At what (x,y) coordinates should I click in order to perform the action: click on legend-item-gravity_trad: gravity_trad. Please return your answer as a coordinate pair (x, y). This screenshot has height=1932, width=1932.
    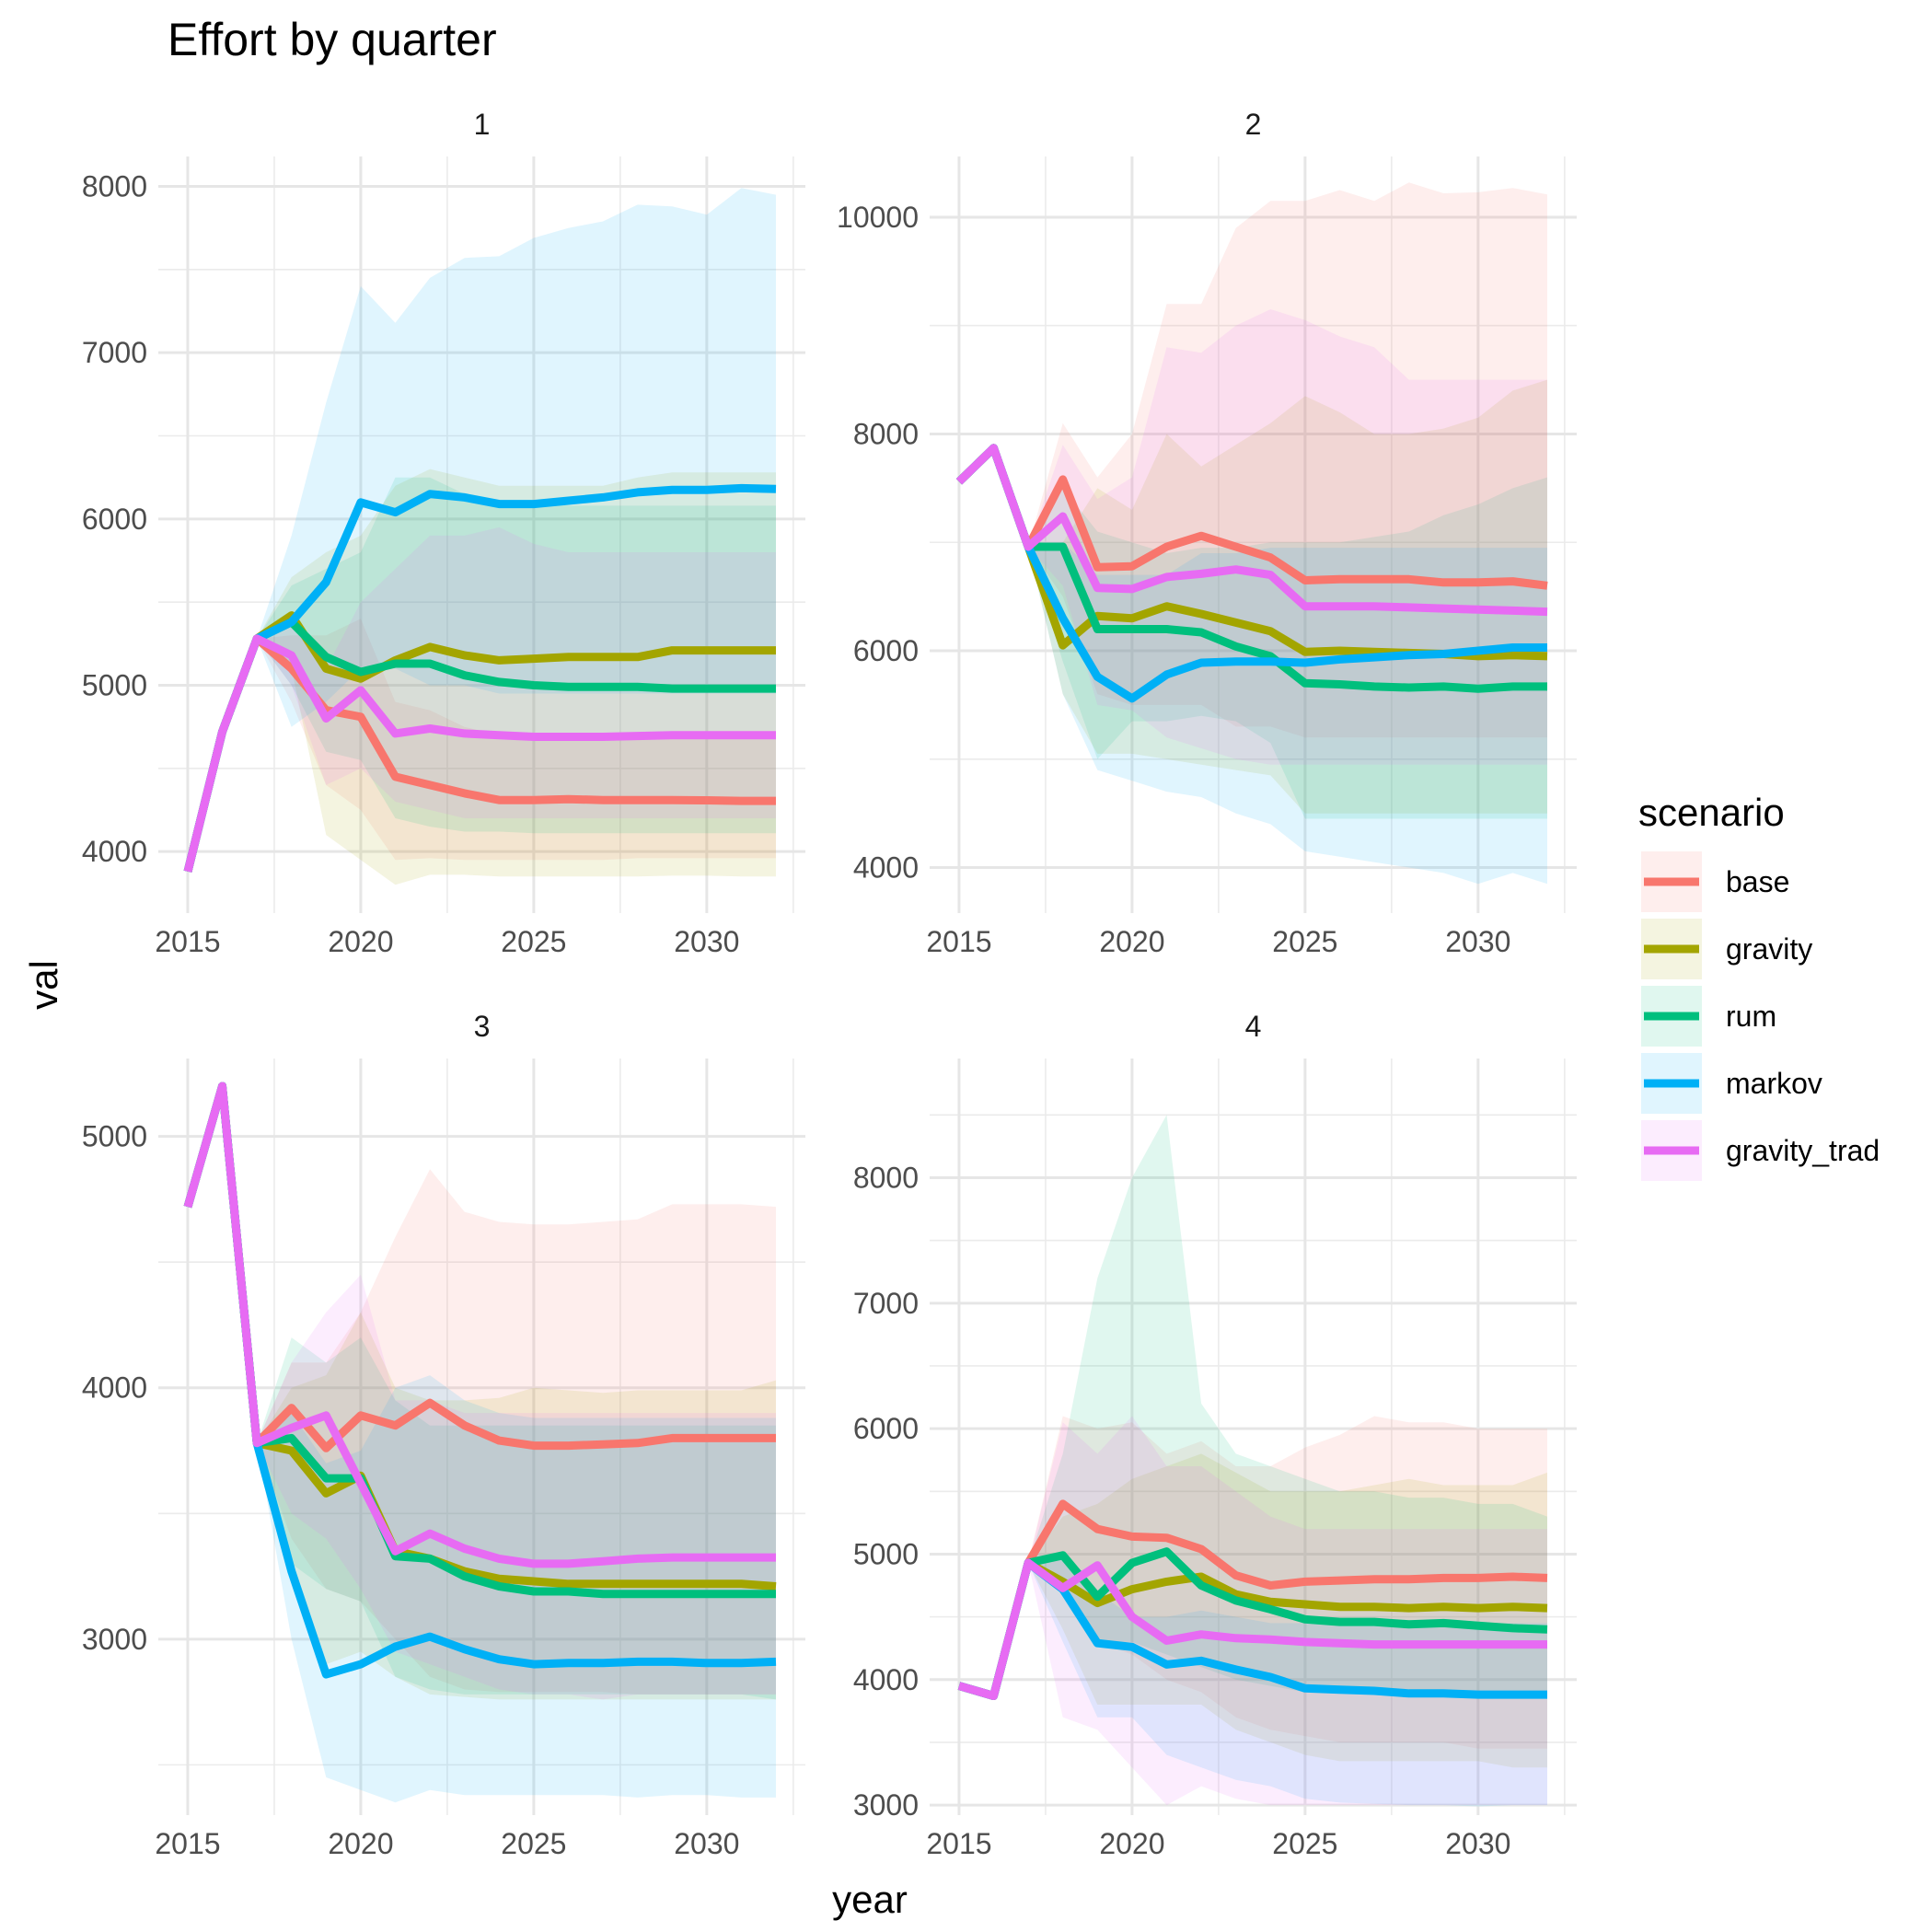
    Looking at the image, I should click on (1761, 1151).